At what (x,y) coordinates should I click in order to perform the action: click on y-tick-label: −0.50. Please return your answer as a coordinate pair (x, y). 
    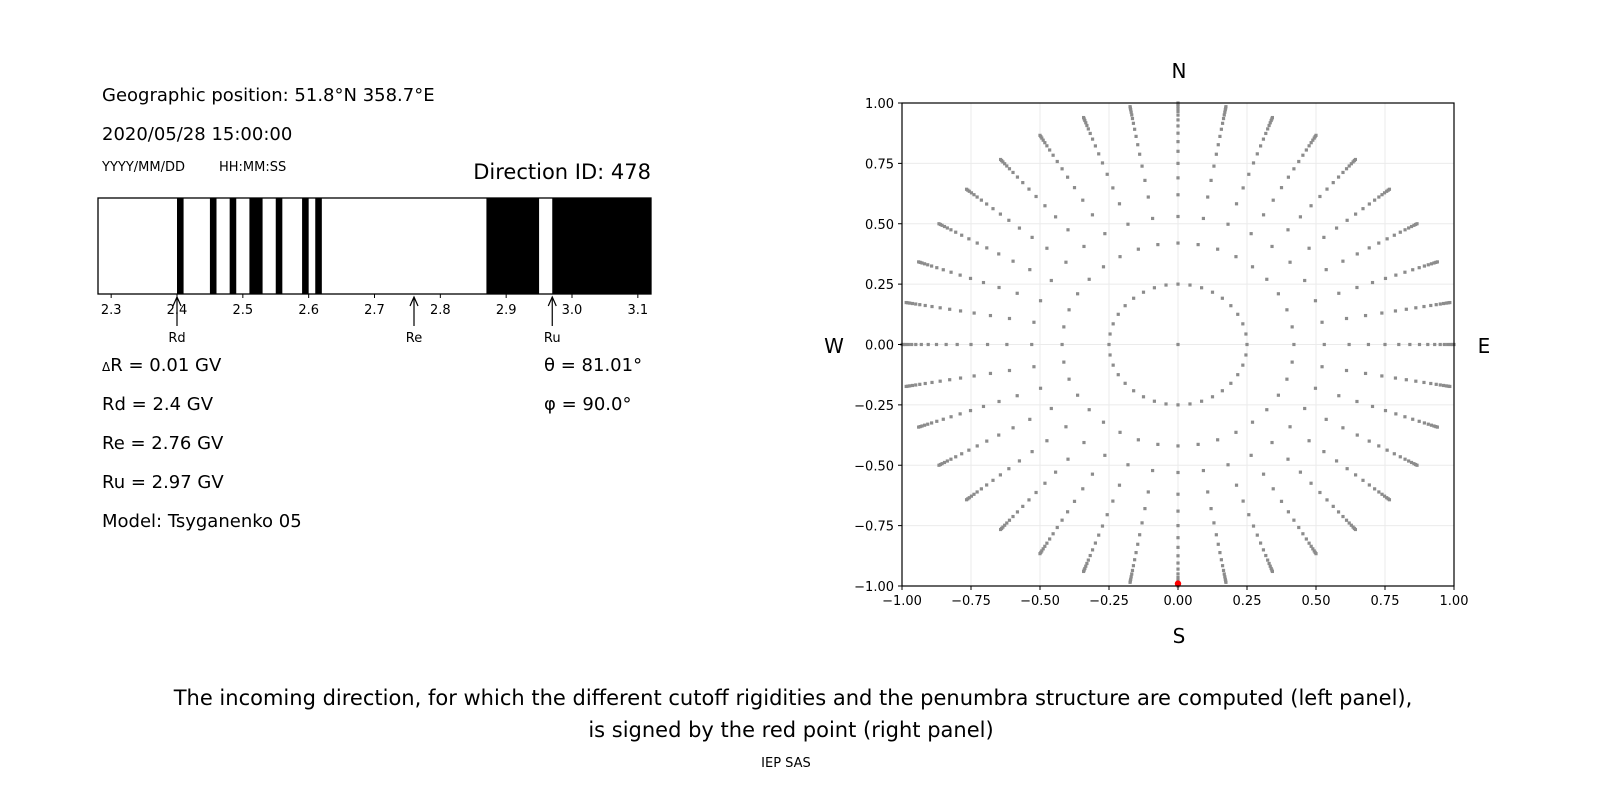
    Looking at the image, I should click on (874, 466).